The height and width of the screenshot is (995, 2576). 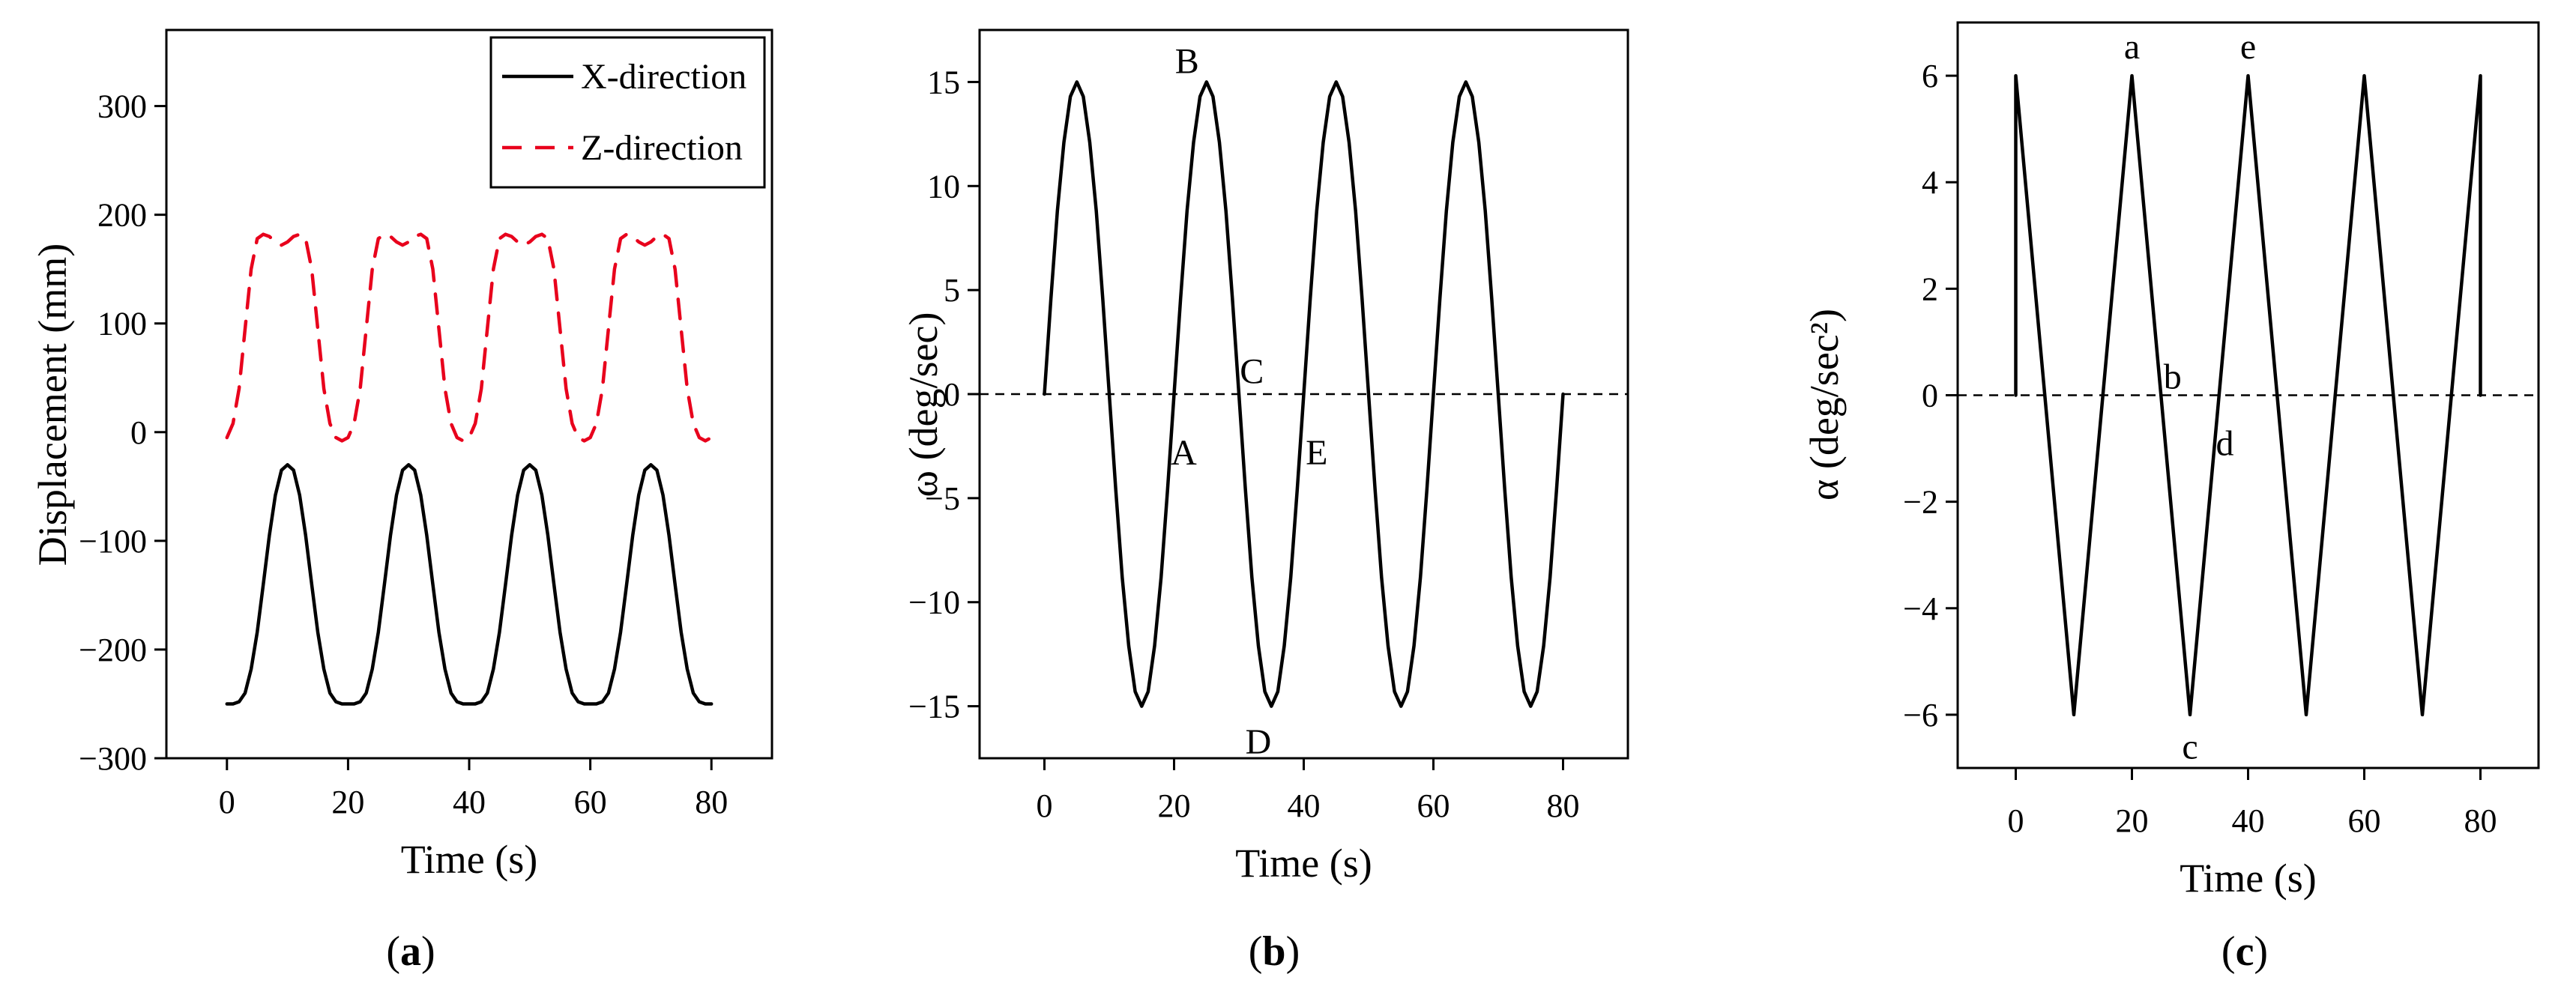 I want to click on y-tick-label: −10, so click(x=934, y=602).